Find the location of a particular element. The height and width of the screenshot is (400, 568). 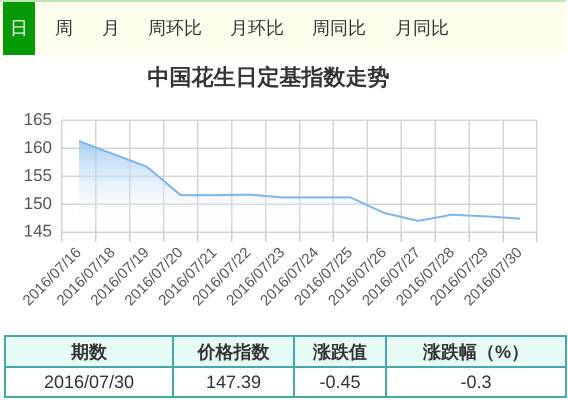

text: 月同比 is located at coordinates (422, 28).